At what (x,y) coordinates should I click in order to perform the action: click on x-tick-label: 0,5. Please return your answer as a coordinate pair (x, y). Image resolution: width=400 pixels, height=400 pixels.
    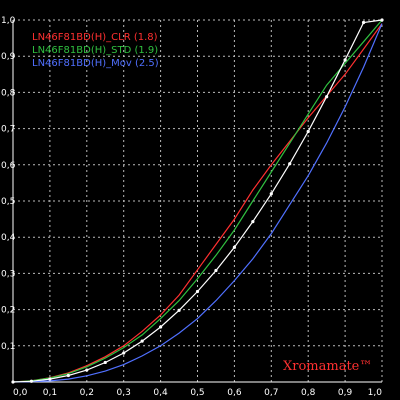
    Looking at the image, I should click on (197, 393).